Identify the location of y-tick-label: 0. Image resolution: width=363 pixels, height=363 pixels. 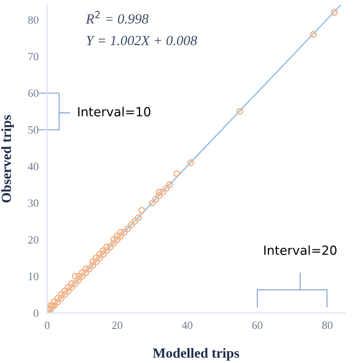
(36, 313).